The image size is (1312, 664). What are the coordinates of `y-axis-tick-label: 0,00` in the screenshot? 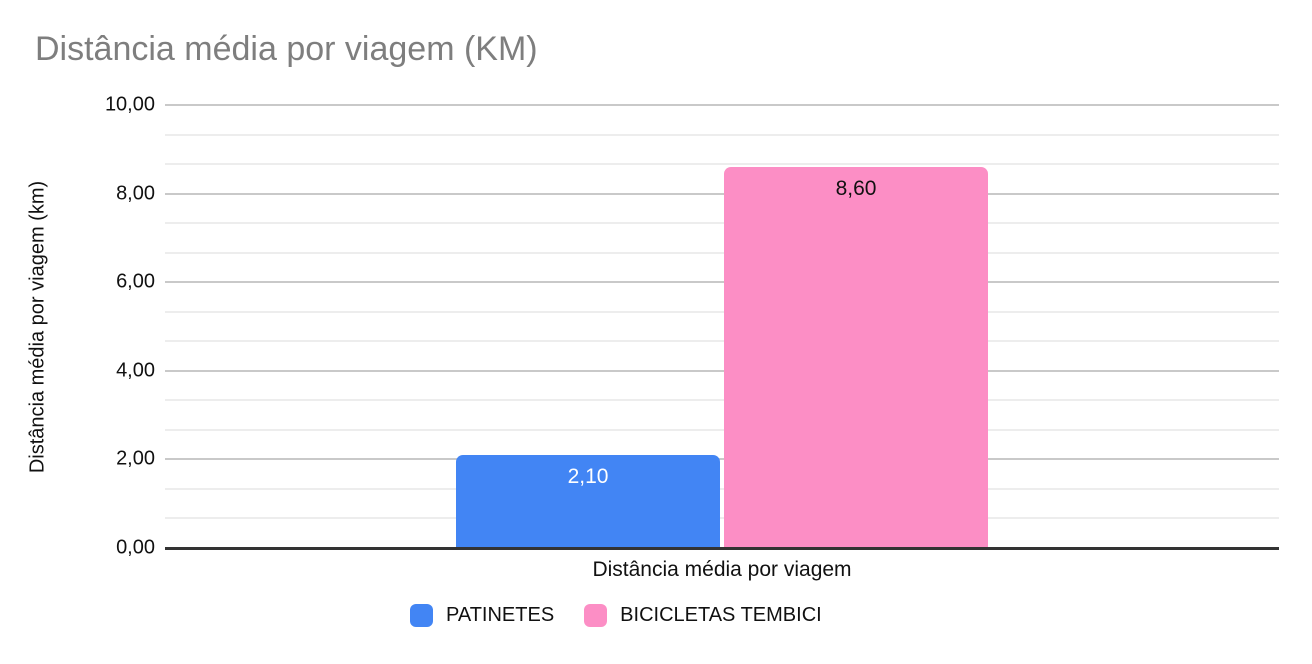 It's located at (135, 547).